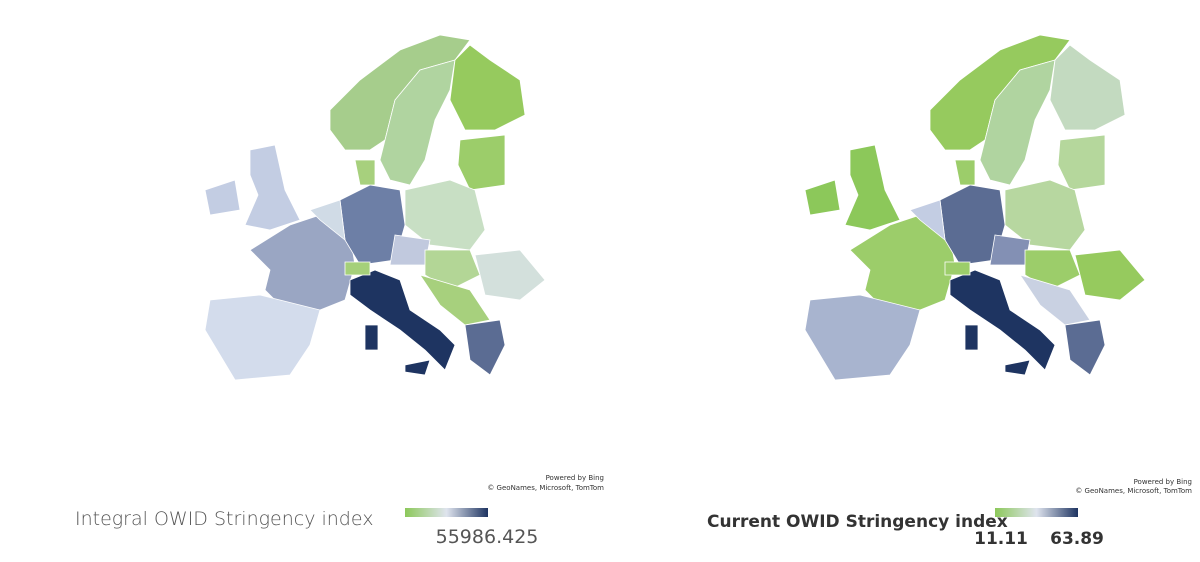  I want to click on map-title: Current OWID Stringency index, so click(857, 522).